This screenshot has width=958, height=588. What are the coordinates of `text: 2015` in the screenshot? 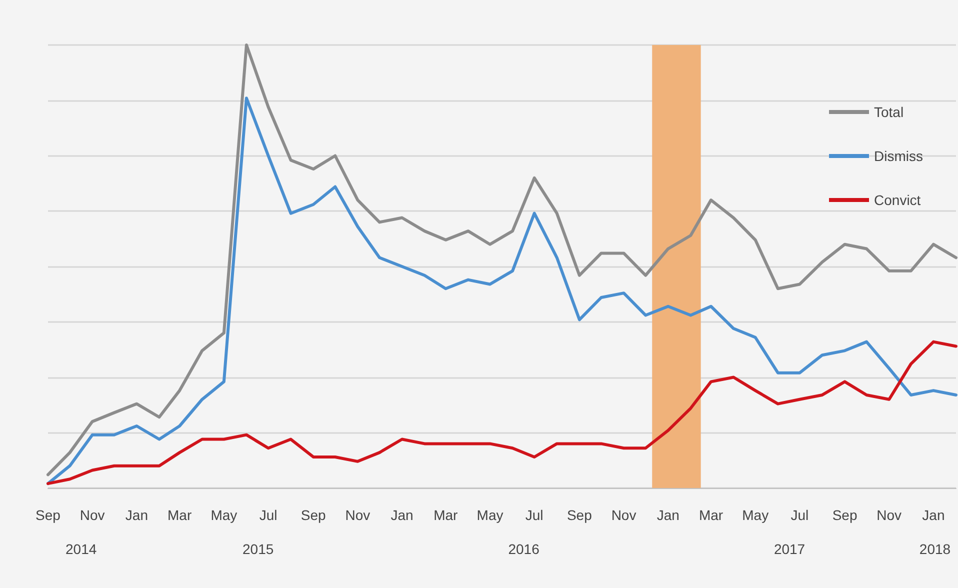 It's located at (258, 549).